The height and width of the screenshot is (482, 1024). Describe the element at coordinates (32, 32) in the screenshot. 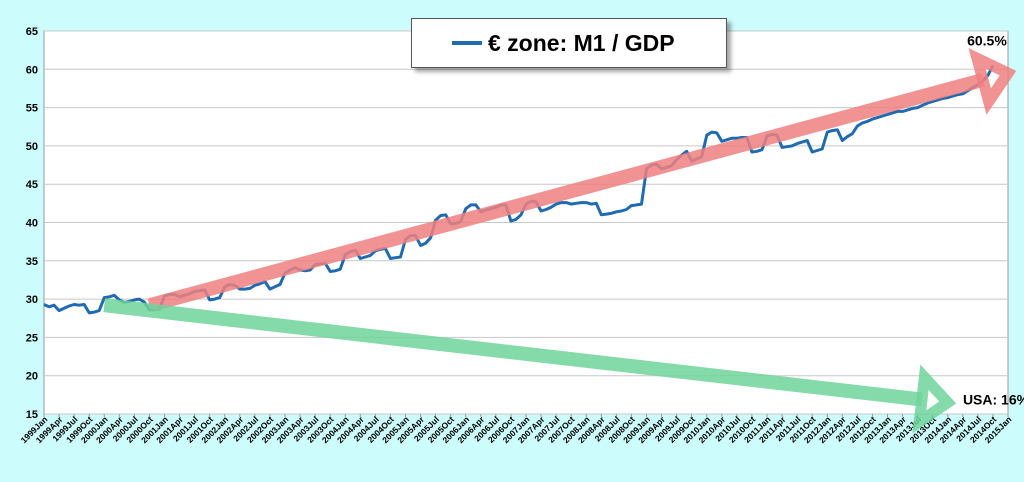

I see `y-tick-label: 65` at that location.